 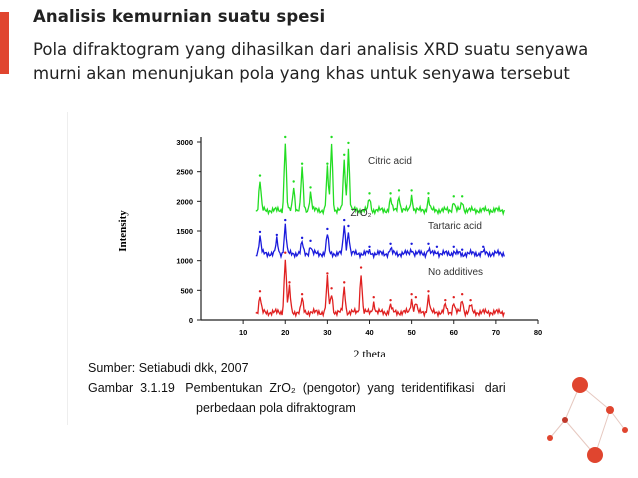 What do you see at coordinates (191, 320) in the screenshot?
I see `y-tick-label: 0` at bounding box center [191, 320].